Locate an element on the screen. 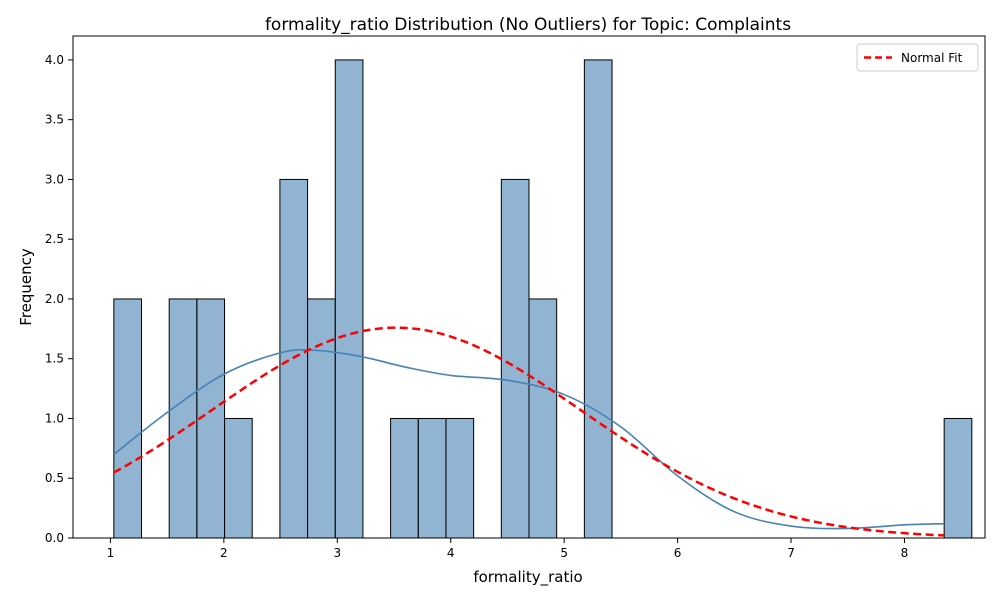  x-tick-label: 7 is located at coordinates (791, 553).